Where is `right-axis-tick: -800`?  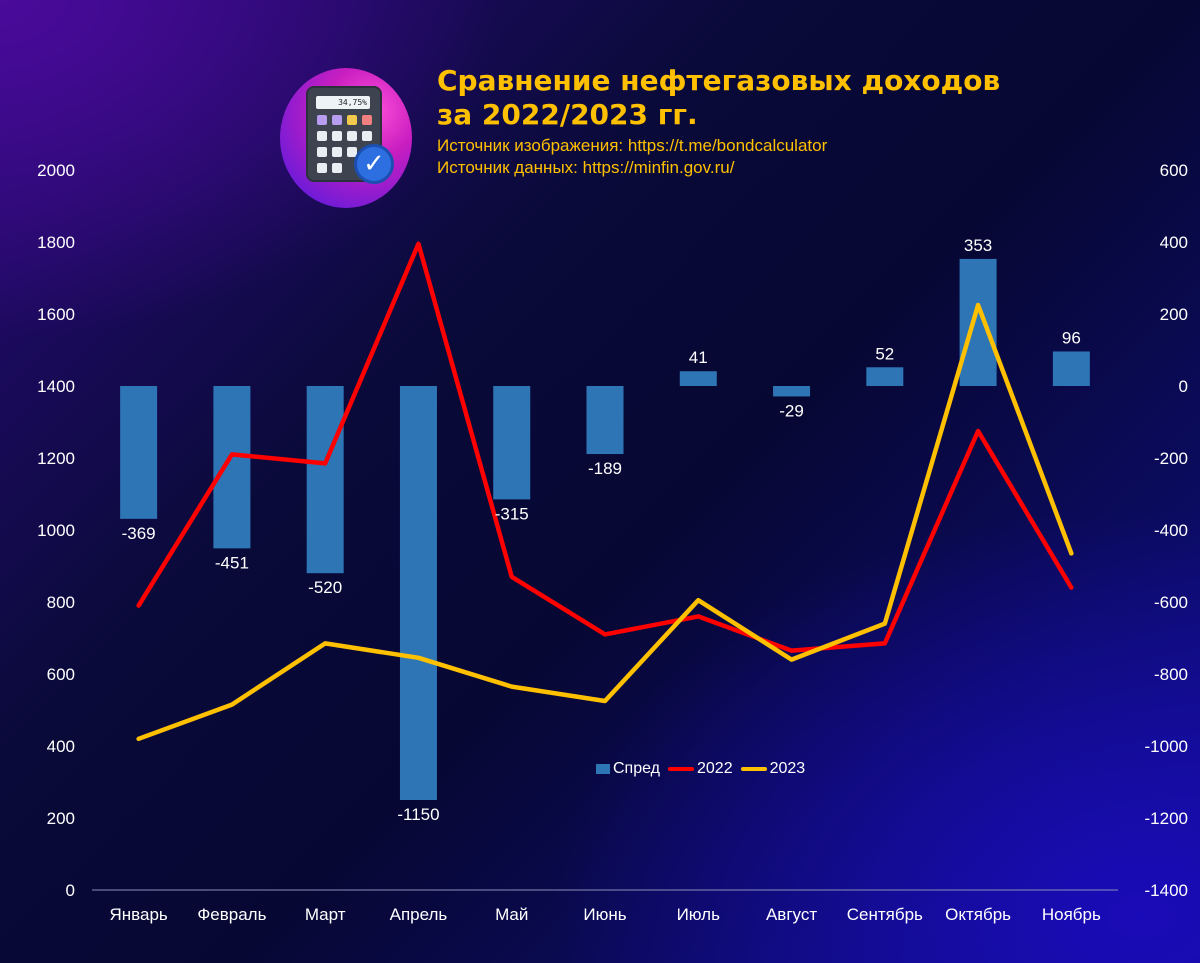 right-axis-tick: -800 is located at coordinates (1171, 674).